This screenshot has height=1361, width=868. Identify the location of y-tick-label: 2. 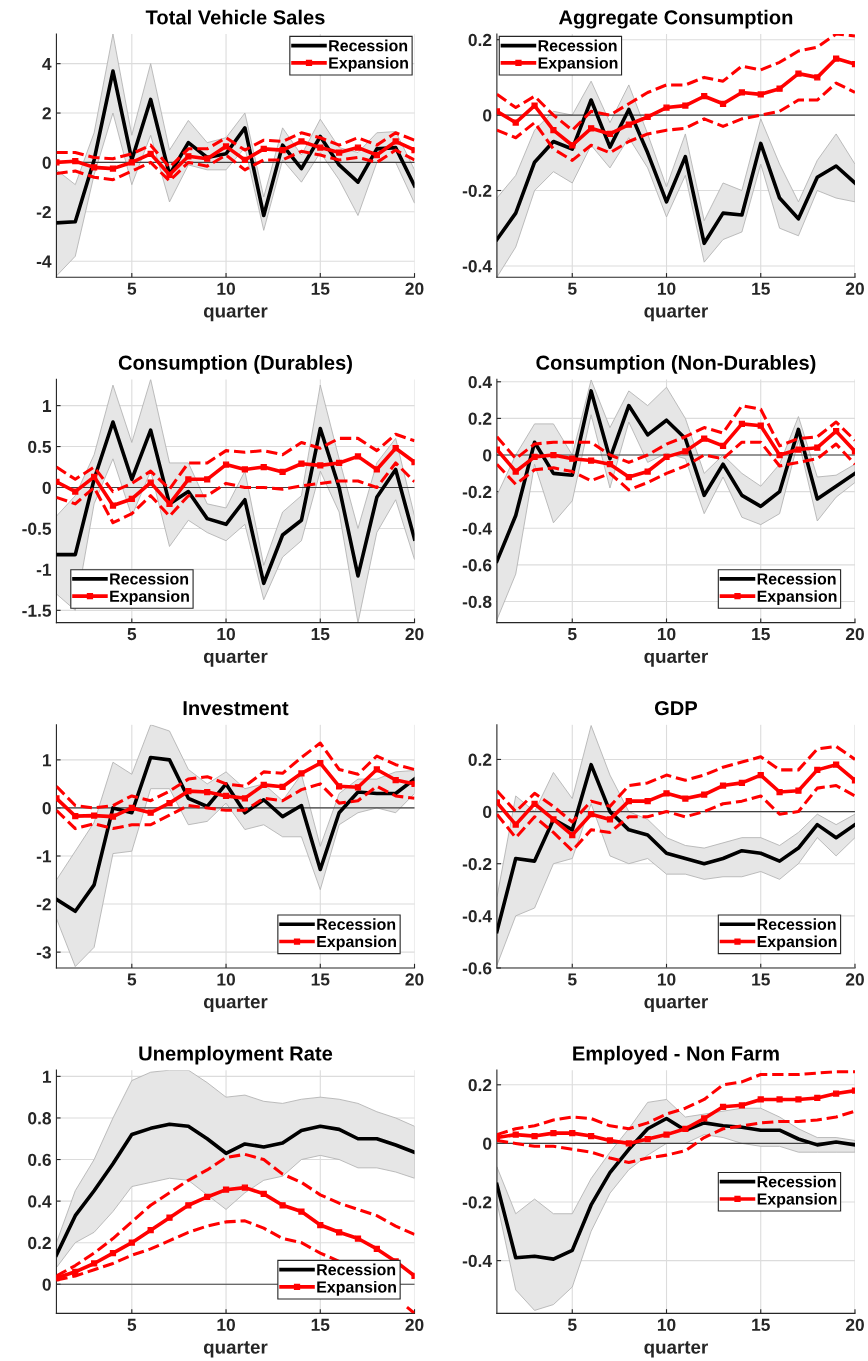
(46, 113).